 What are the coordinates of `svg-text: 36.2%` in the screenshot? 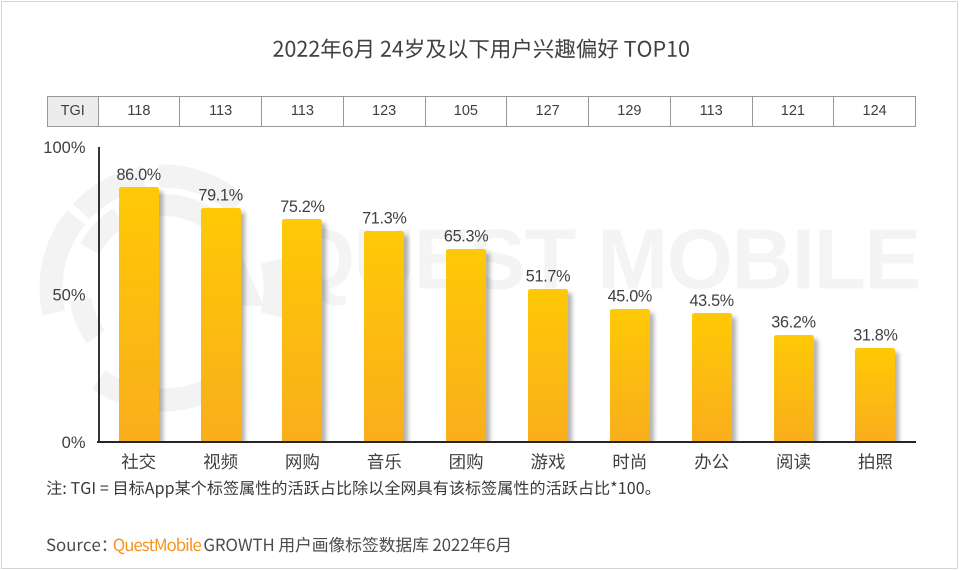 It's located at (793, 322).